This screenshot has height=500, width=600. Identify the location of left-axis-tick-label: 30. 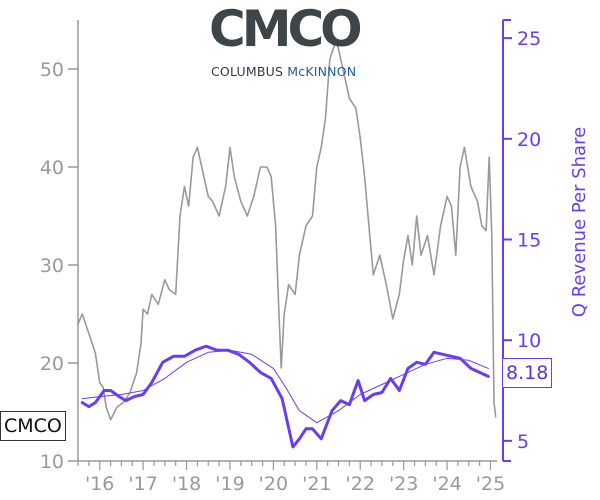
(52, 266).